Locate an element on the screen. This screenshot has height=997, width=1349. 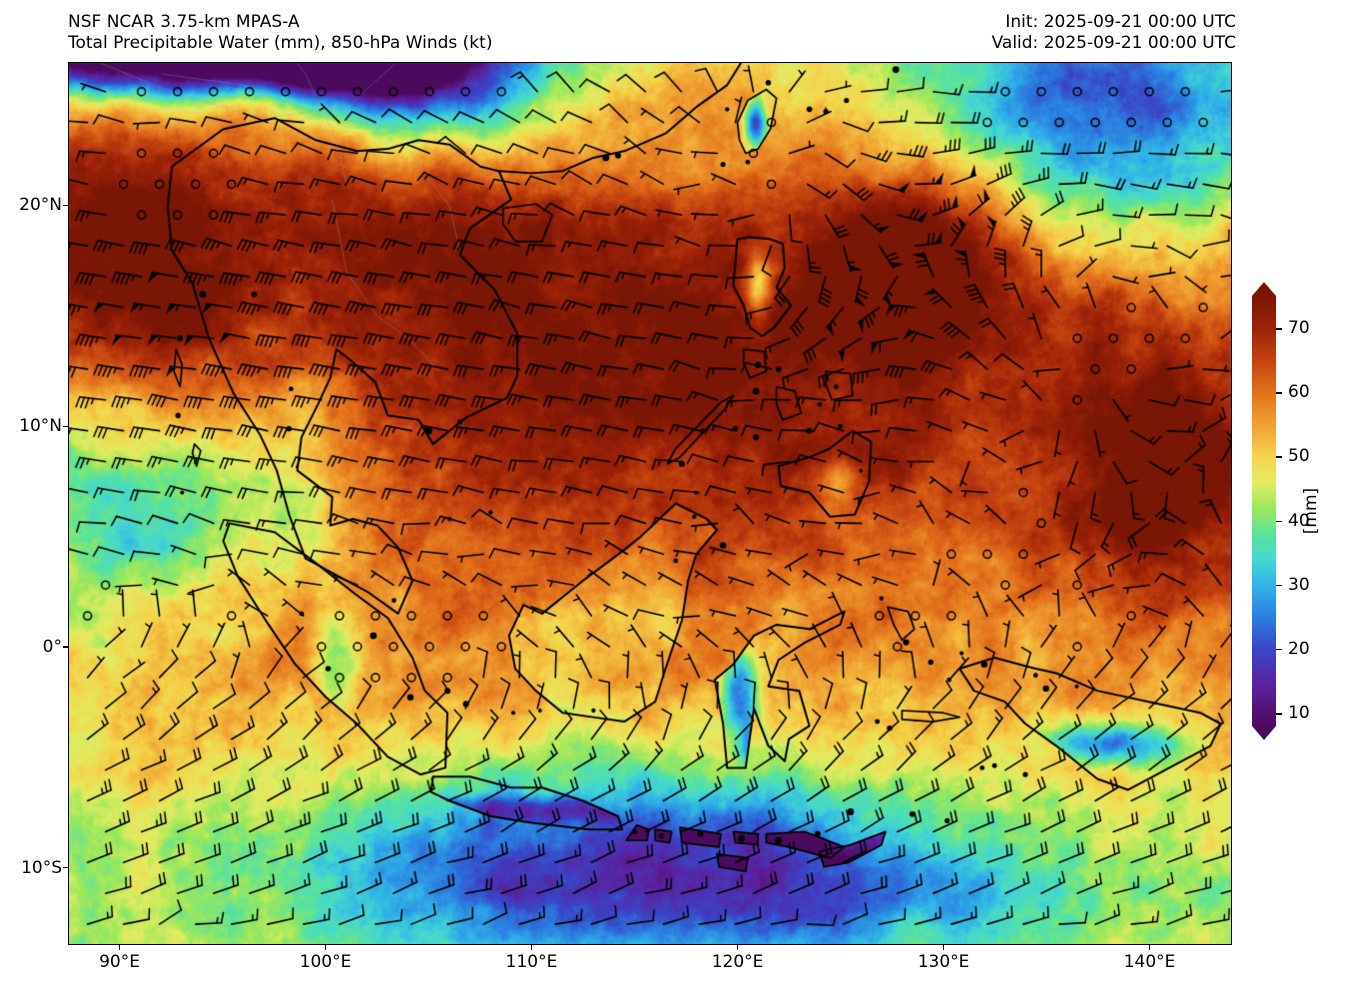
colorbar-extend-min-arrow is located at coordinates (1264, 733).